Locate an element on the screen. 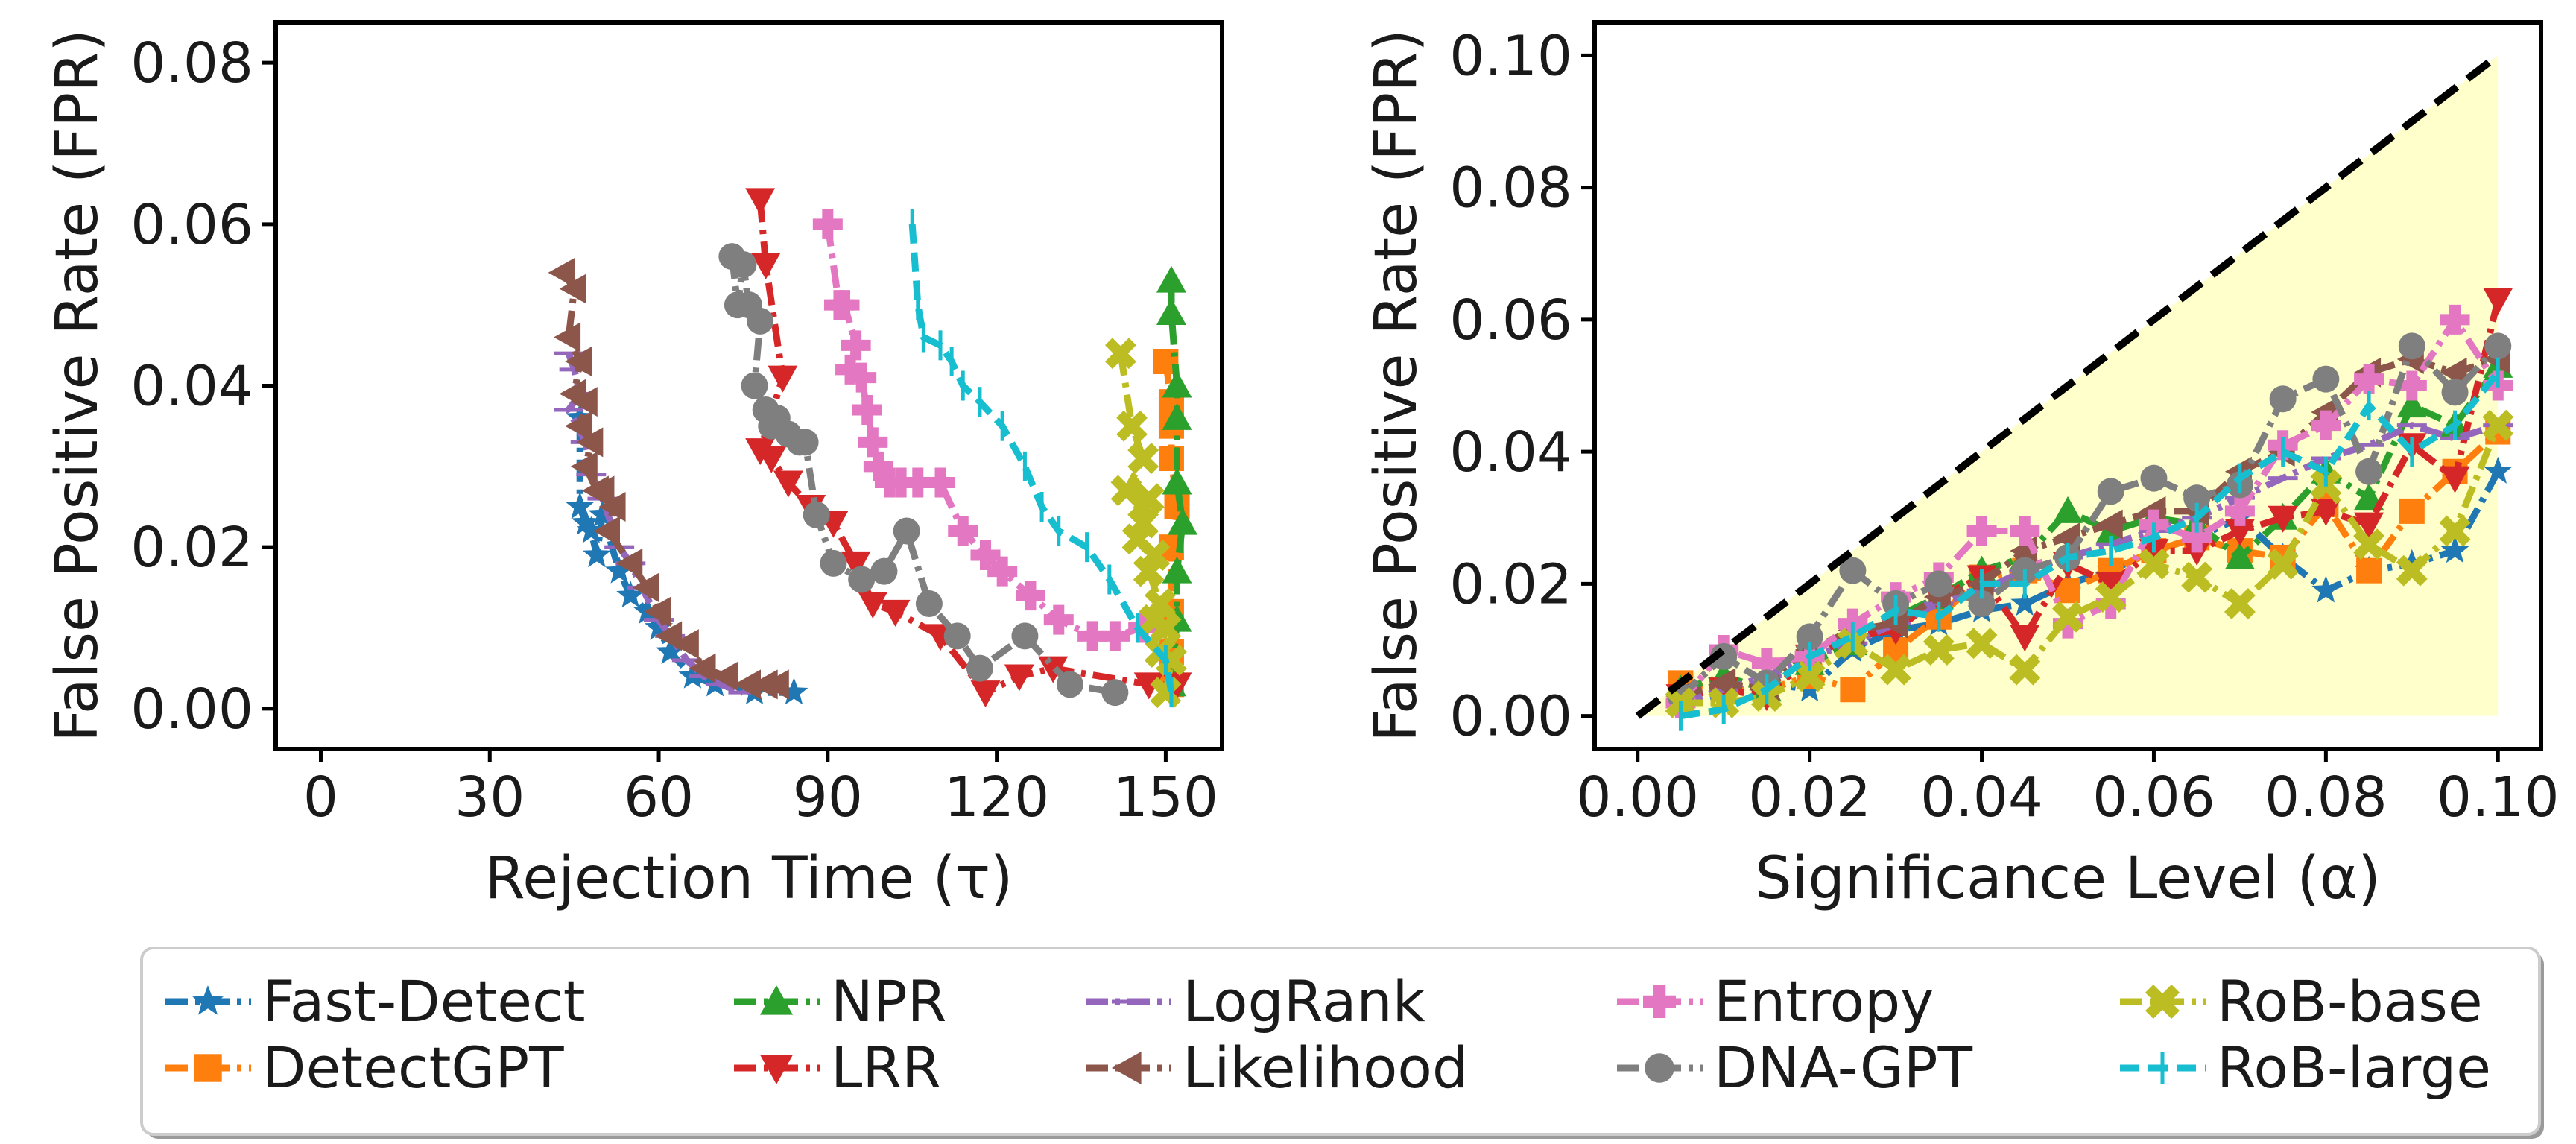 This screenshot has height=1144, width=2576. legend-label-npr: NPR is located at coordinates (889, 1001).